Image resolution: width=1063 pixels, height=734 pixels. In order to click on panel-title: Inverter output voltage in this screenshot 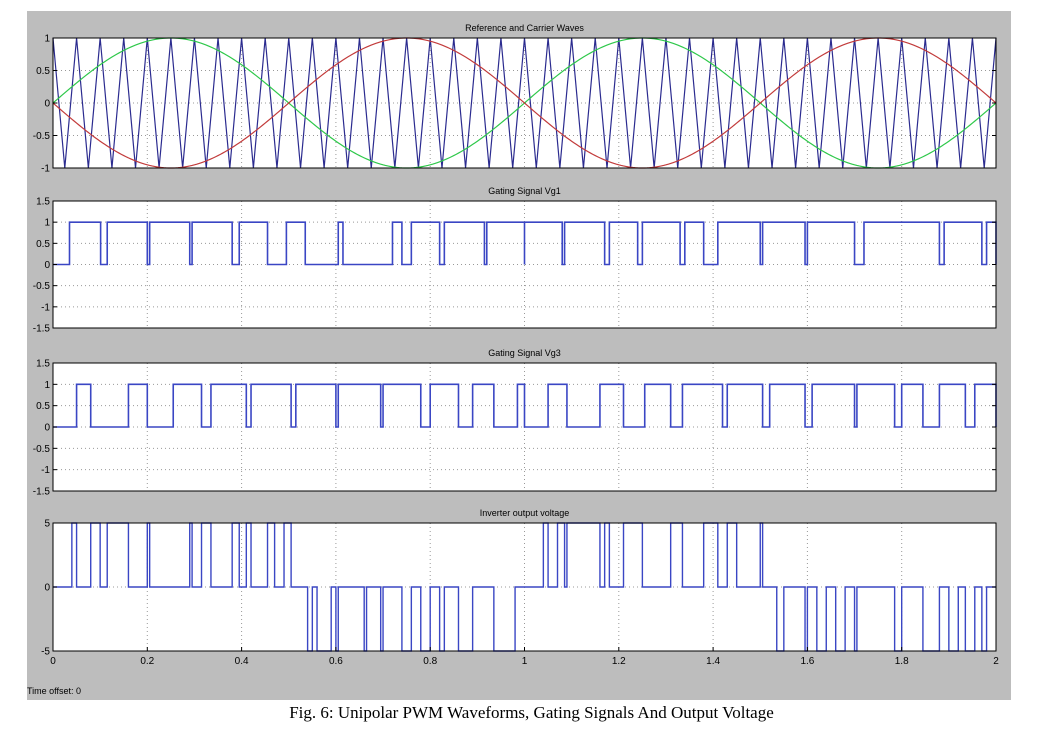, I will do `click(525, 513)`.